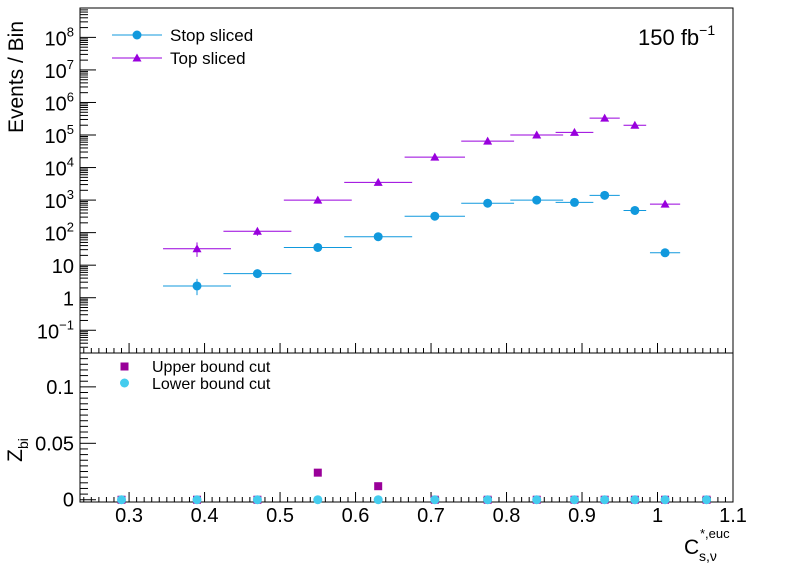 The width and height of the screenshot is (796, 577). Describe the element at coordinates (408, 348) in the screenshot. I see `upper-x-axis-ticks` at that location.